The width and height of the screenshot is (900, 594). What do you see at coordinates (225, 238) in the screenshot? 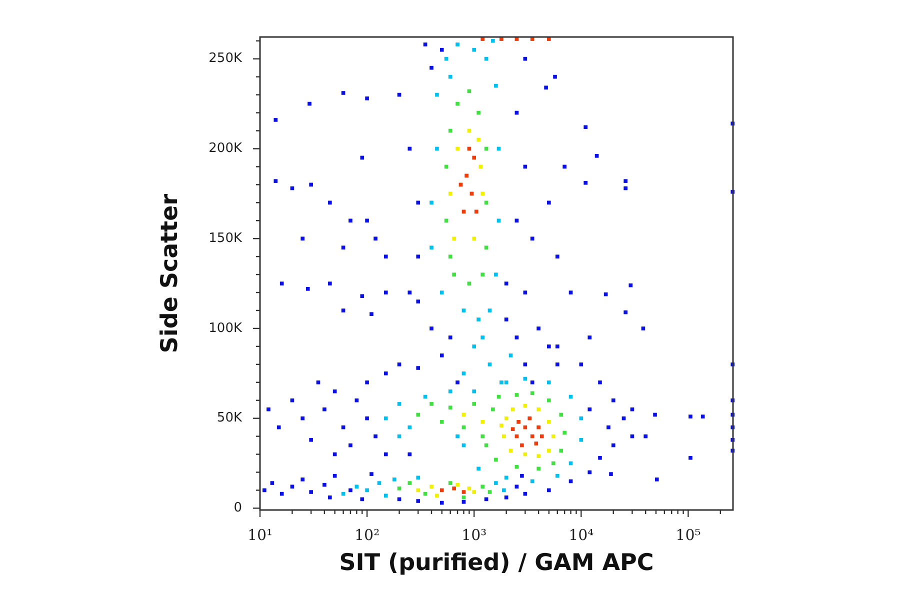
I see `y-tick-label: 150K` at bounding box center [225, 238].